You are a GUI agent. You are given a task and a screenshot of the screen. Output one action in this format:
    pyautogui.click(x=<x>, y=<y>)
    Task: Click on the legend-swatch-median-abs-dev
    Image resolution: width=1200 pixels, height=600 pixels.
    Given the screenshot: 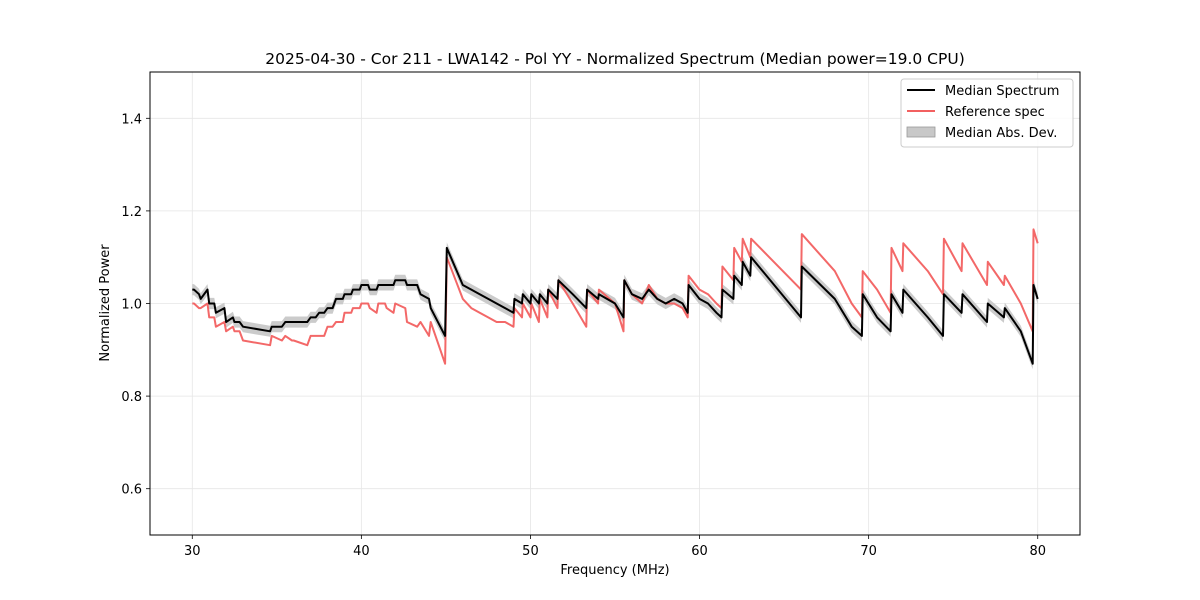 What is the action you would take?
    pyautogui.click(x=921, y=132)
    